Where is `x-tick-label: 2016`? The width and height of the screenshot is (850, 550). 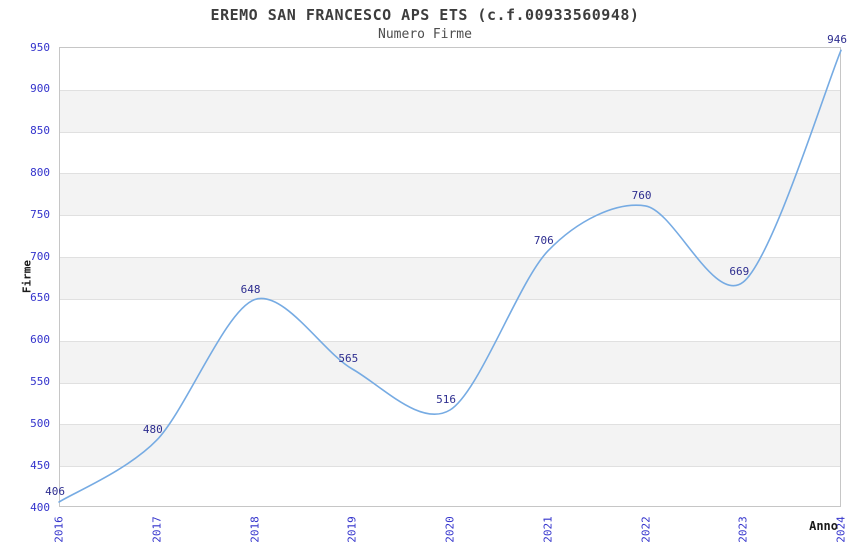 x-tick-label: 2016 is located at coordinates (59, 529).